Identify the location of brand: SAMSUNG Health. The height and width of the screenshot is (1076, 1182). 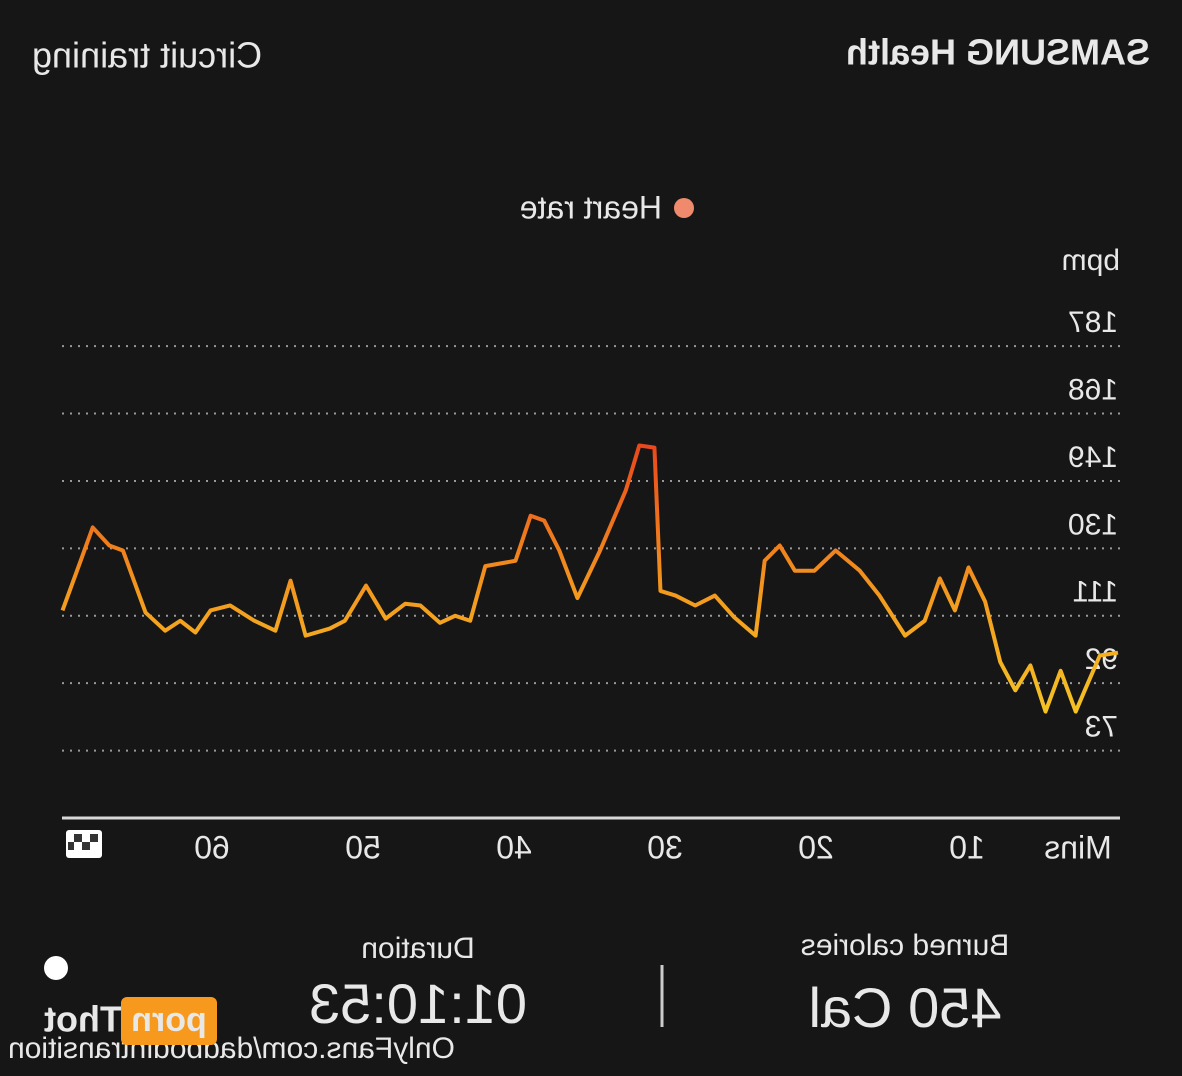
(998, 52).